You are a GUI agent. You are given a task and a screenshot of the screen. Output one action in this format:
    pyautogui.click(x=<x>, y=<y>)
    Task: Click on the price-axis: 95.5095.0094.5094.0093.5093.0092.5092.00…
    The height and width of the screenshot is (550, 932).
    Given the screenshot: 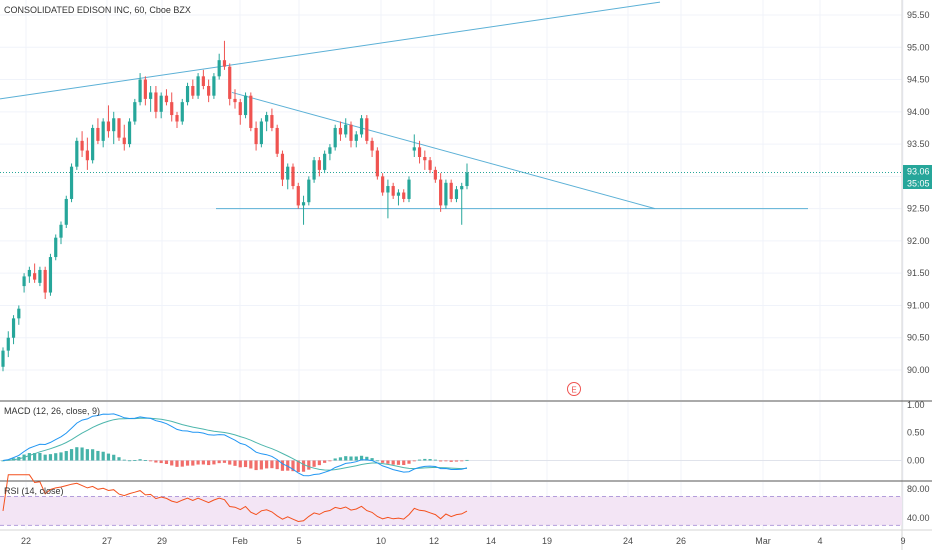 What is the action you would take?
    pyautogui.click(x=918, y=192)
    